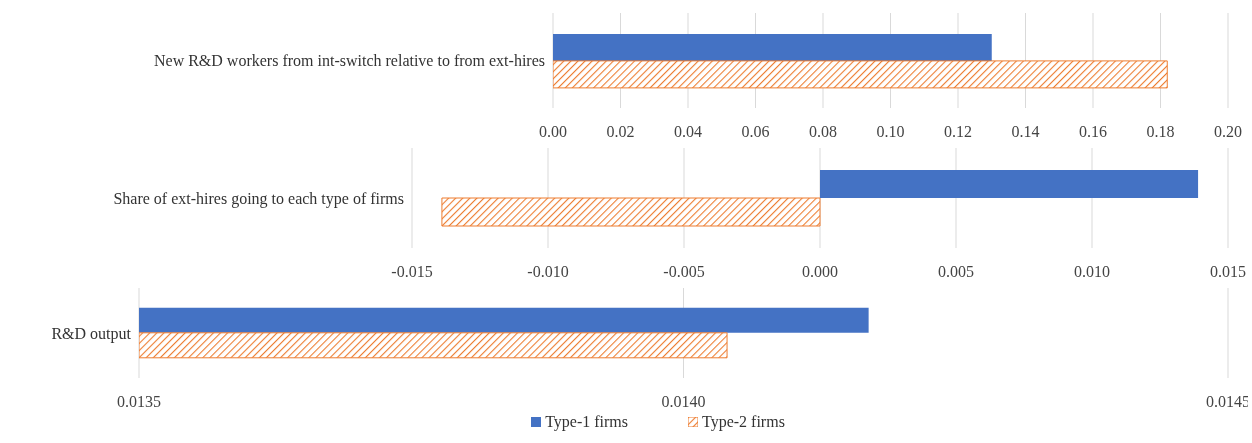 The height and width of the screenshot is (443, 1252). I want to click on y-tick-label: New R&D workers from int-switch relative to from ext-hires, so click(349, 61).